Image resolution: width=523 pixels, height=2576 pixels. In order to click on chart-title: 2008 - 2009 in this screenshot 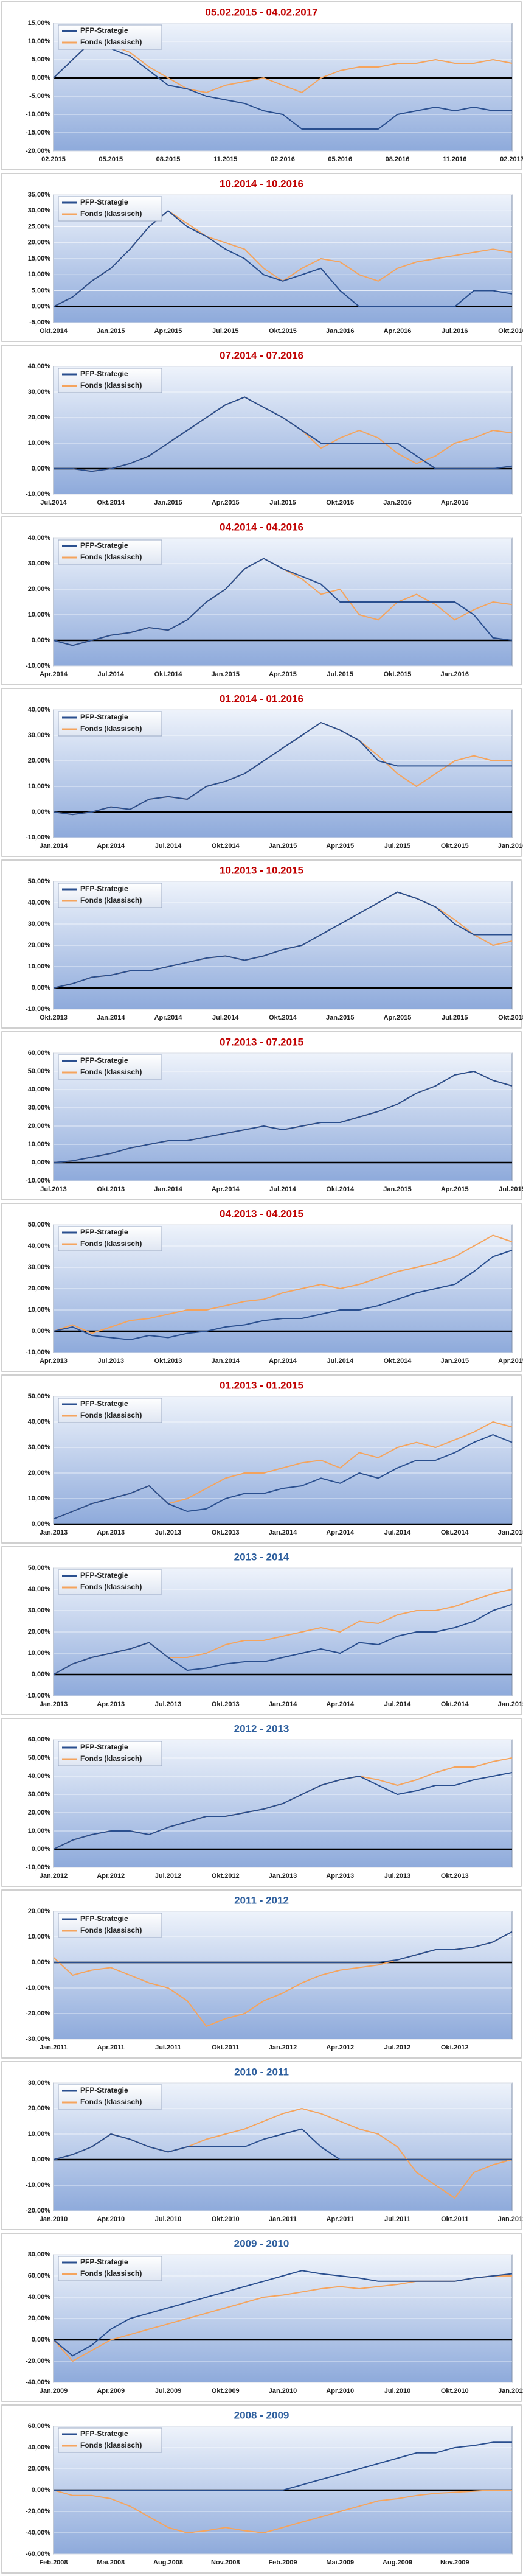, I will do `click(261, 2415)`.